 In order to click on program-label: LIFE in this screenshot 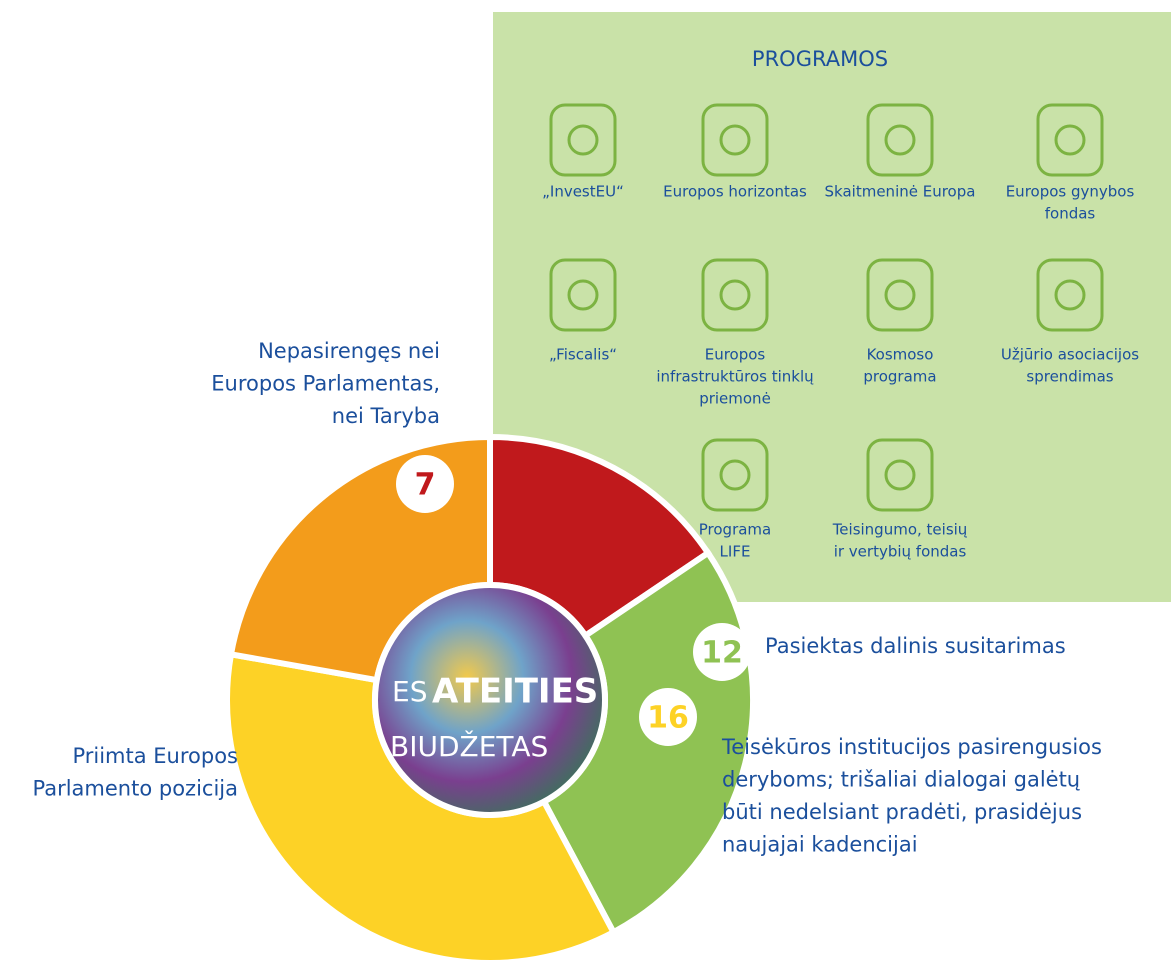, I will do `click(735, 552)`.